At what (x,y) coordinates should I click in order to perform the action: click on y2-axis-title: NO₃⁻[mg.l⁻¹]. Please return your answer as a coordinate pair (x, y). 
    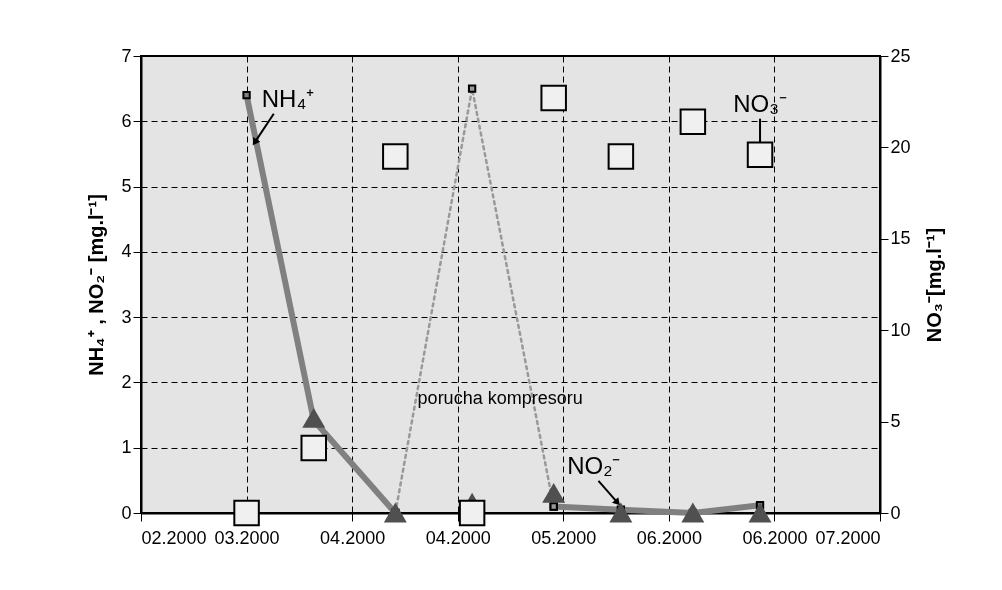
    Looking at the image, I should click on (933, 285).